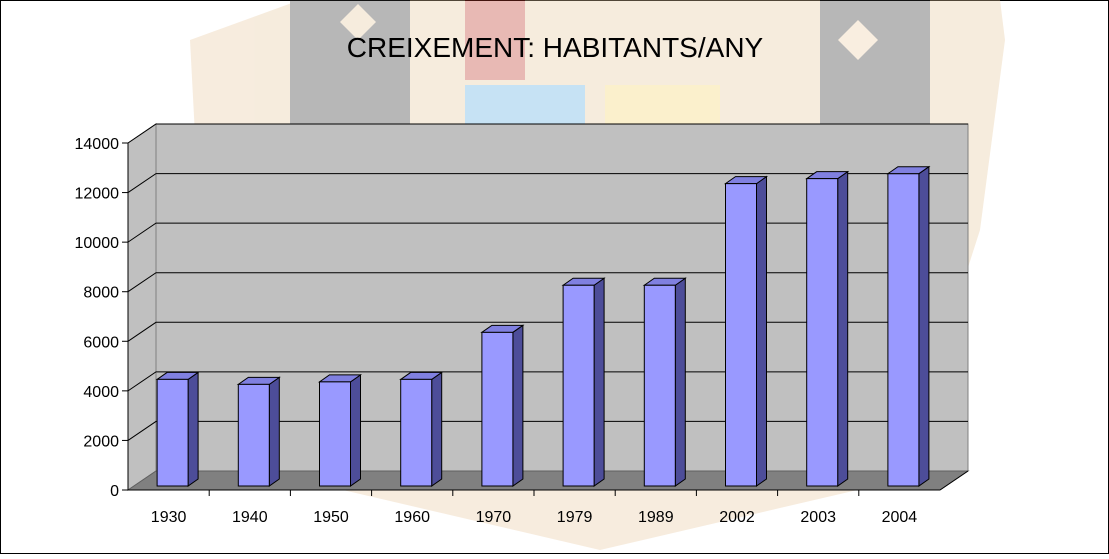 This screenshot has height=559, width=1109. I want to click on y-tick-label: 2000, so click(101, 441).